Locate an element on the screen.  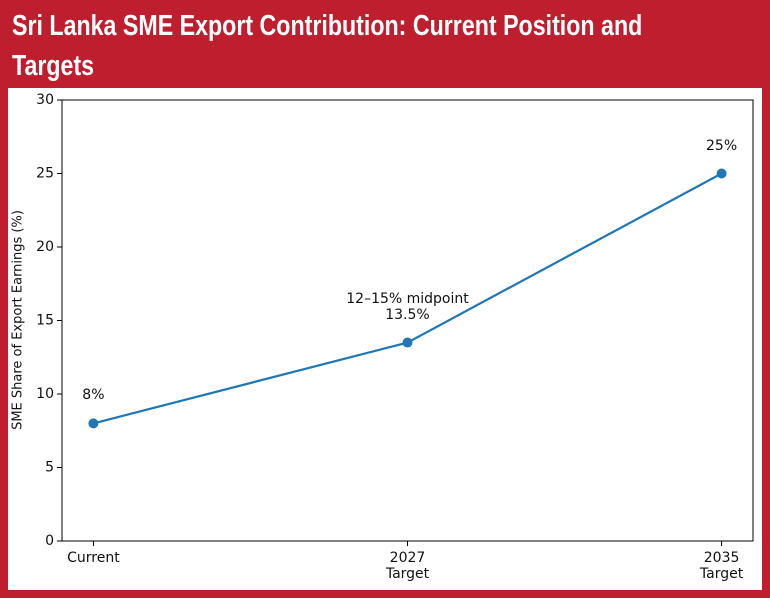
y-tick-label: 0 is located at coordinates (49, 541).